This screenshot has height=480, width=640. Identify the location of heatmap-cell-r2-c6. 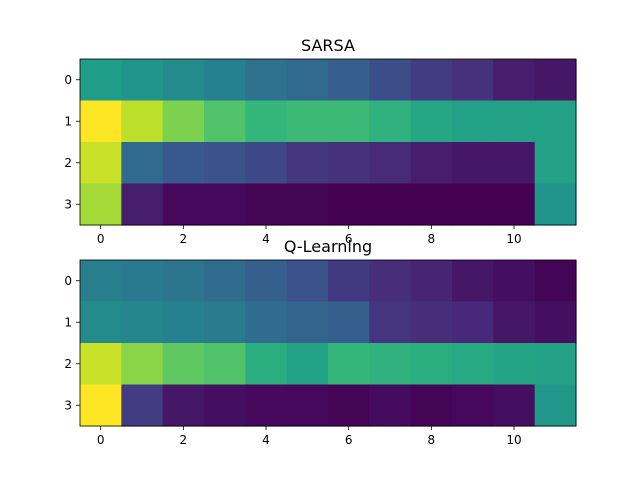
(349, 163).